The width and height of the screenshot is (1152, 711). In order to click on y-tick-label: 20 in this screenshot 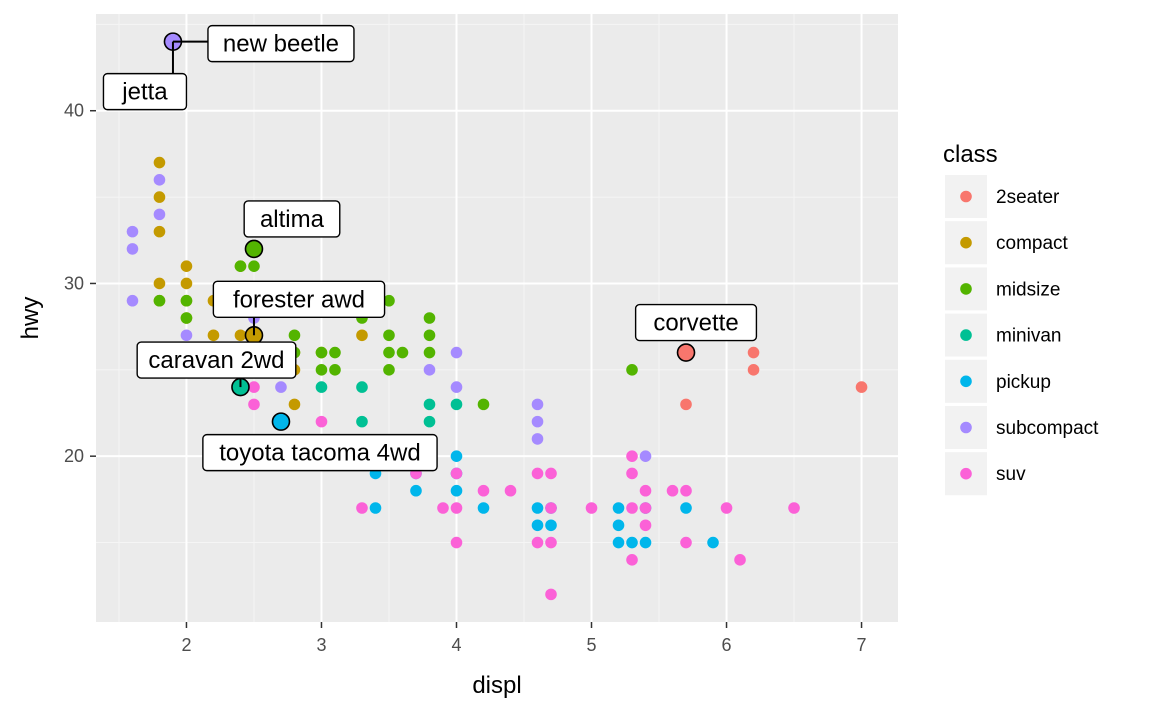, I will do `click(74, 456)`.